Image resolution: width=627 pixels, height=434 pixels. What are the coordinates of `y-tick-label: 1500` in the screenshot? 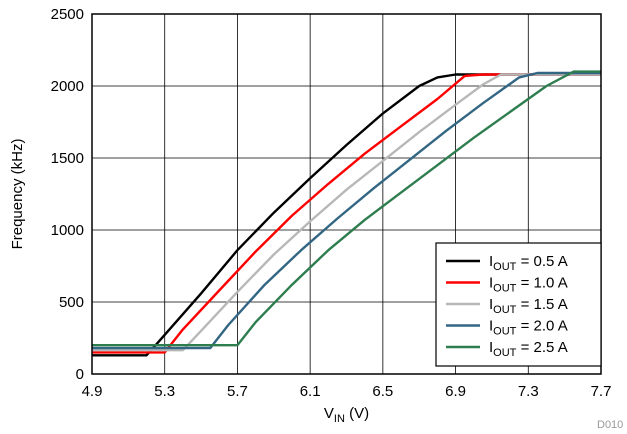 It's located at (67, 158).